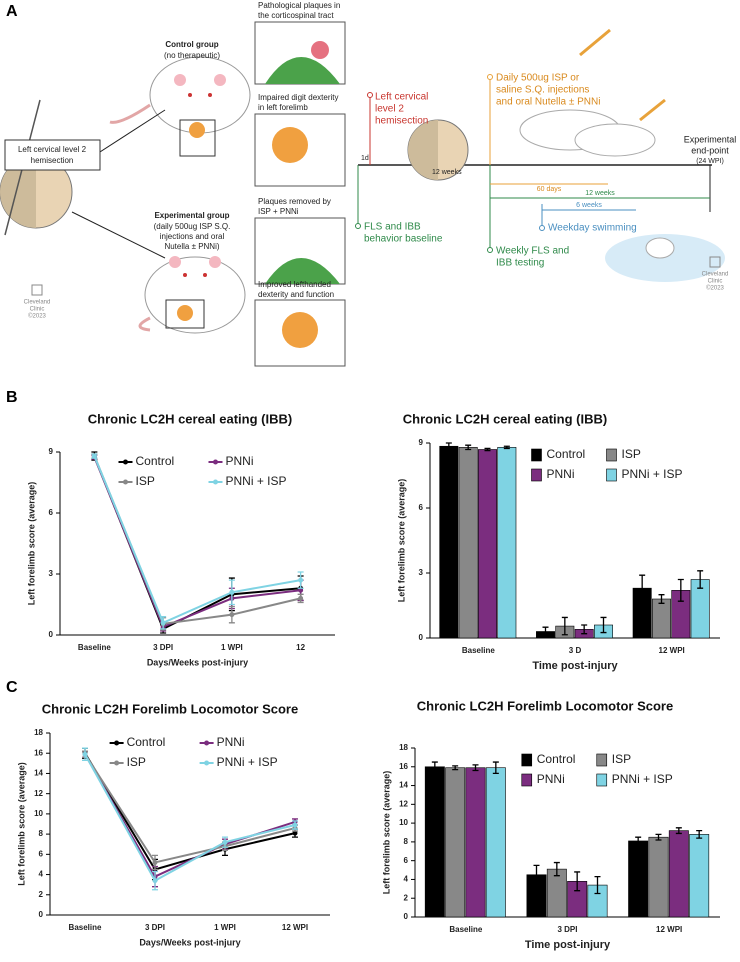 This screenshot has width=740, height=962. Describe the element at coordinates (300, 647) in the screenshot. I see `x-tick-label: 12` at that location.